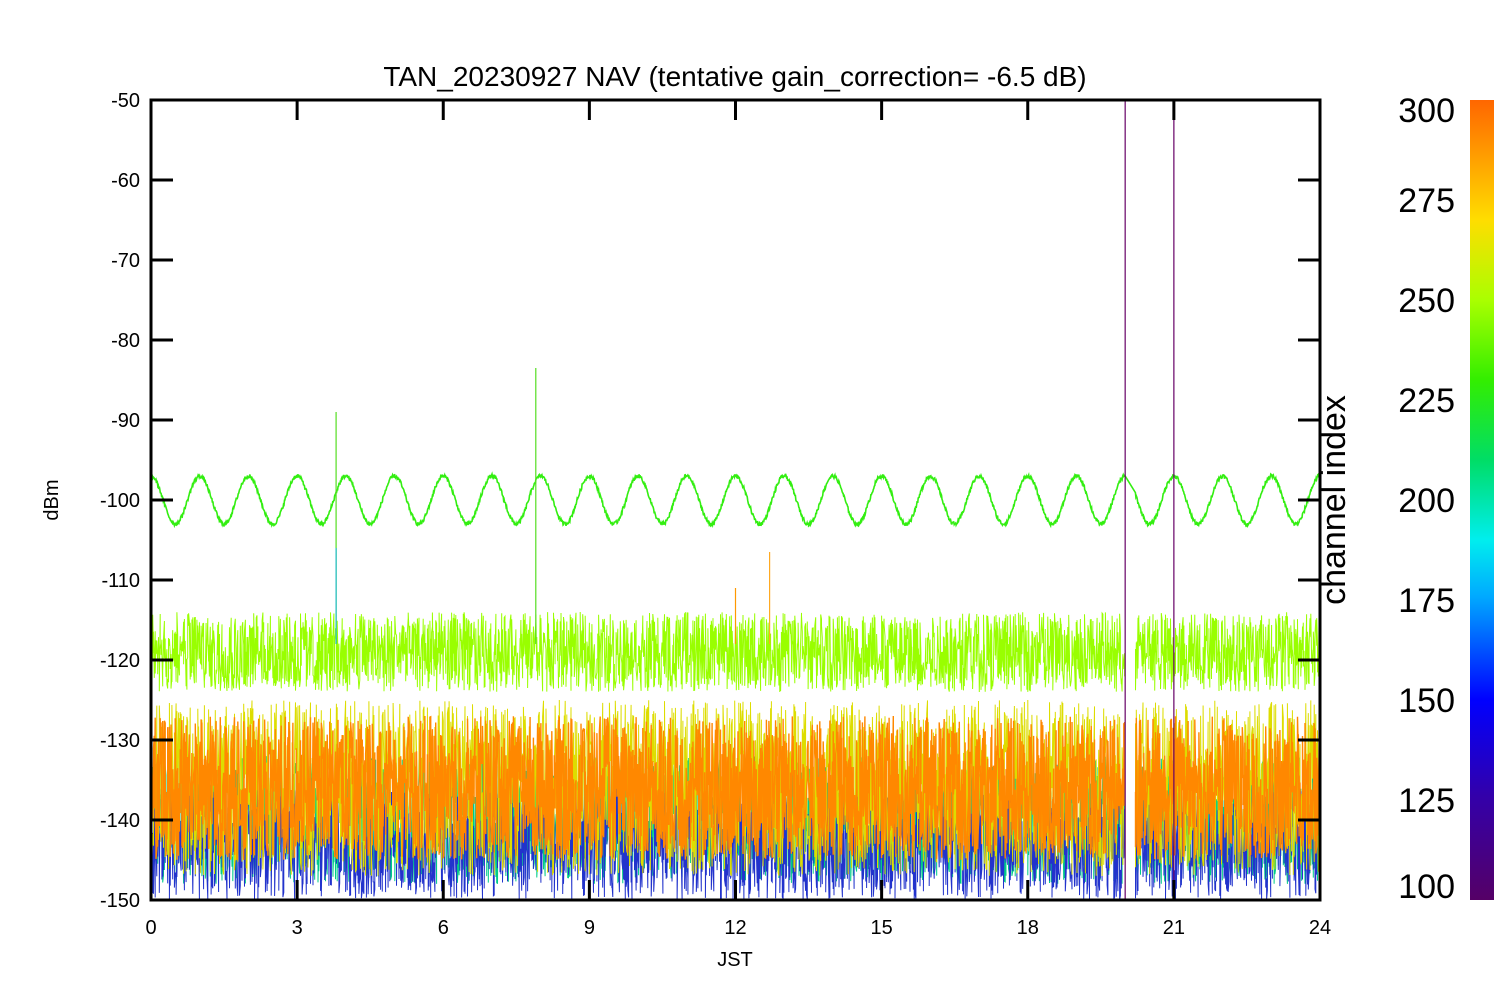 The image size is (1500, 1000). I want to click on colorbar-tick-label: 200, so click(1426, 501).